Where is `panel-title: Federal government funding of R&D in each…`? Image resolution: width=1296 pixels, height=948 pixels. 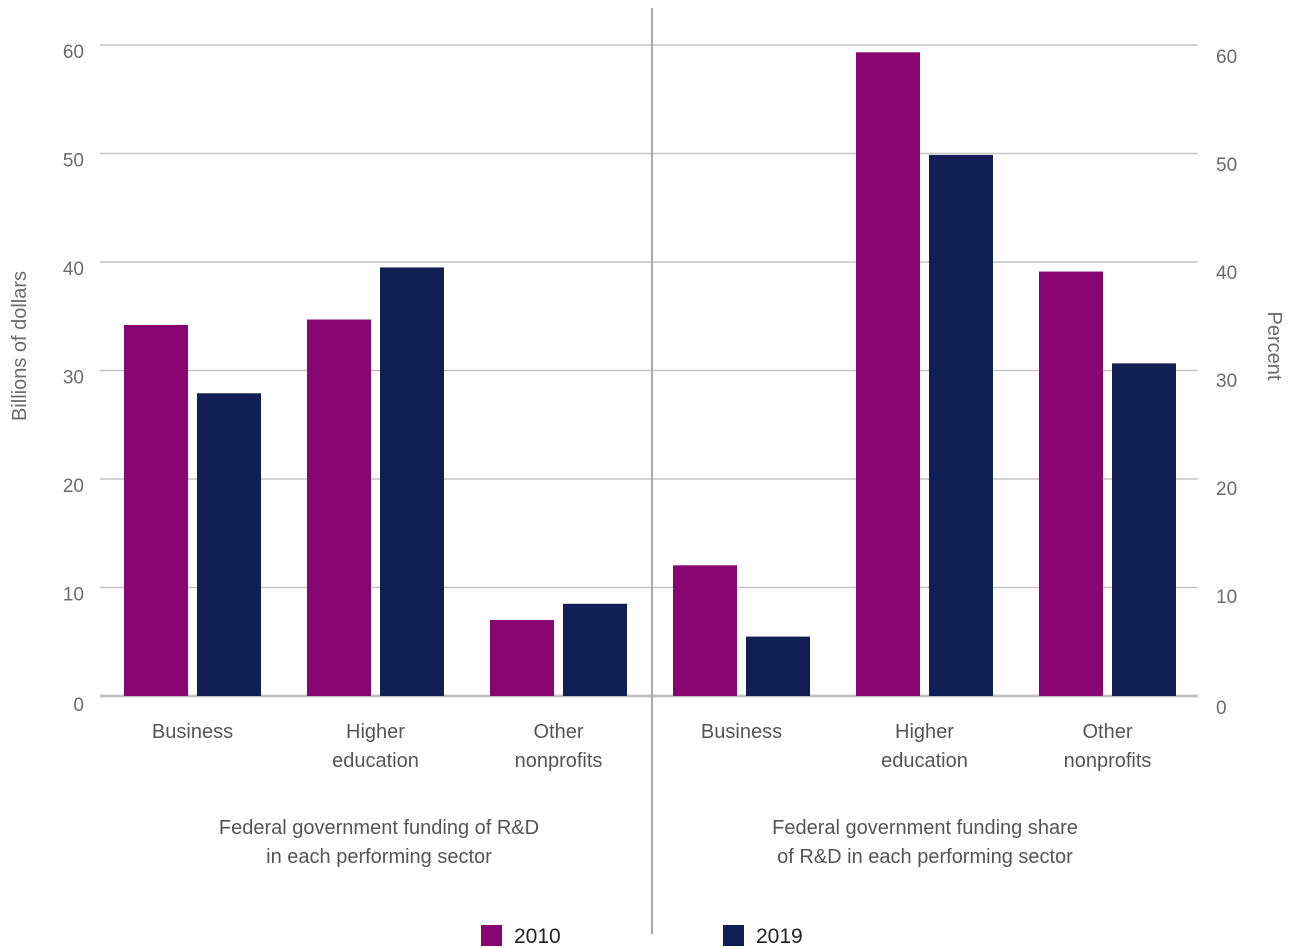
panel-title: Federal government funding of R&D in each… is located at coordinates (379, 842).